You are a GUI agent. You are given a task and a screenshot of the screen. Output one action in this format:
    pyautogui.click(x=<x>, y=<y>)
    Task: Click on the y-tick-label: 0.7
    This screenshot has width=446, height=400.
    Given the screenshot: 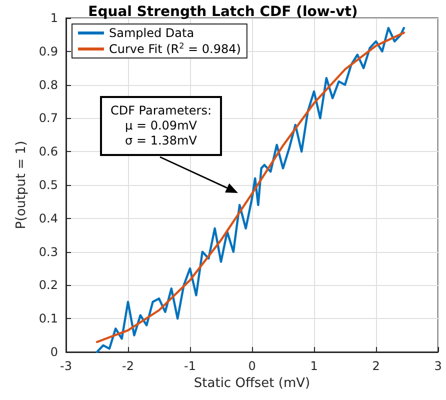 What is the action you would take?
    pyautogui.click(x=48, y=118)
    